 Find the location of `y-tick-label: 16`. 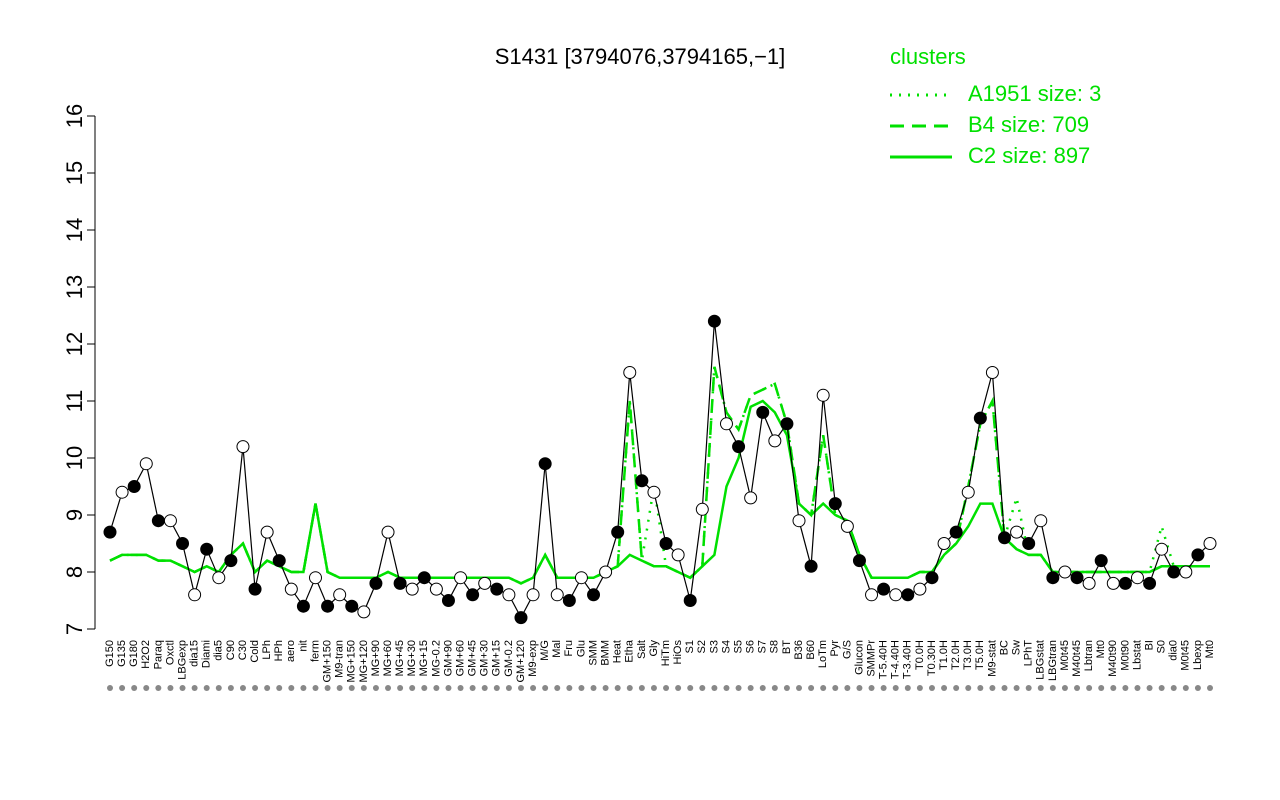

y-tick-label: 16 is located at coordinates (74, 116).